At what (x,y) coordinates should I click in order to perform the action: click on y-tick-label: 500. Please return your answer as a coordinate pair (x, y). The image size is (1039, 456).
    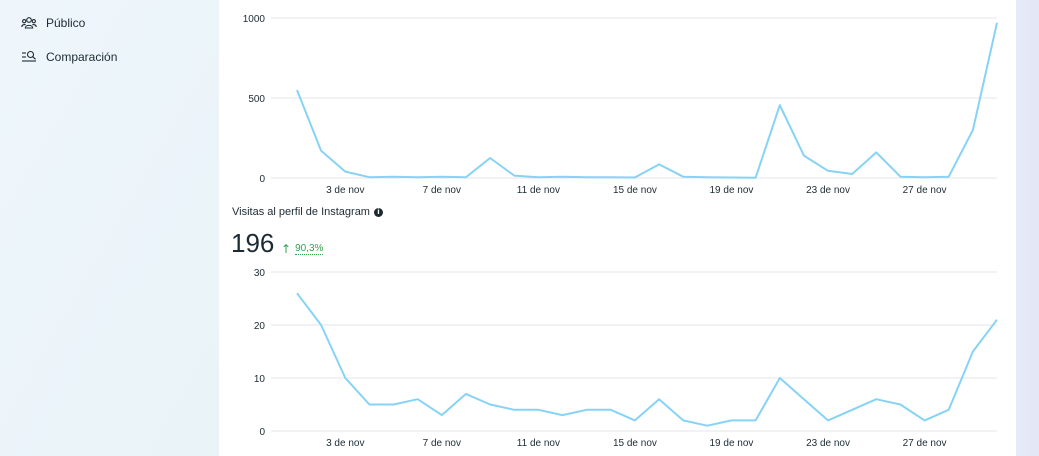
    Looking at the image, I should click on (256, 99).